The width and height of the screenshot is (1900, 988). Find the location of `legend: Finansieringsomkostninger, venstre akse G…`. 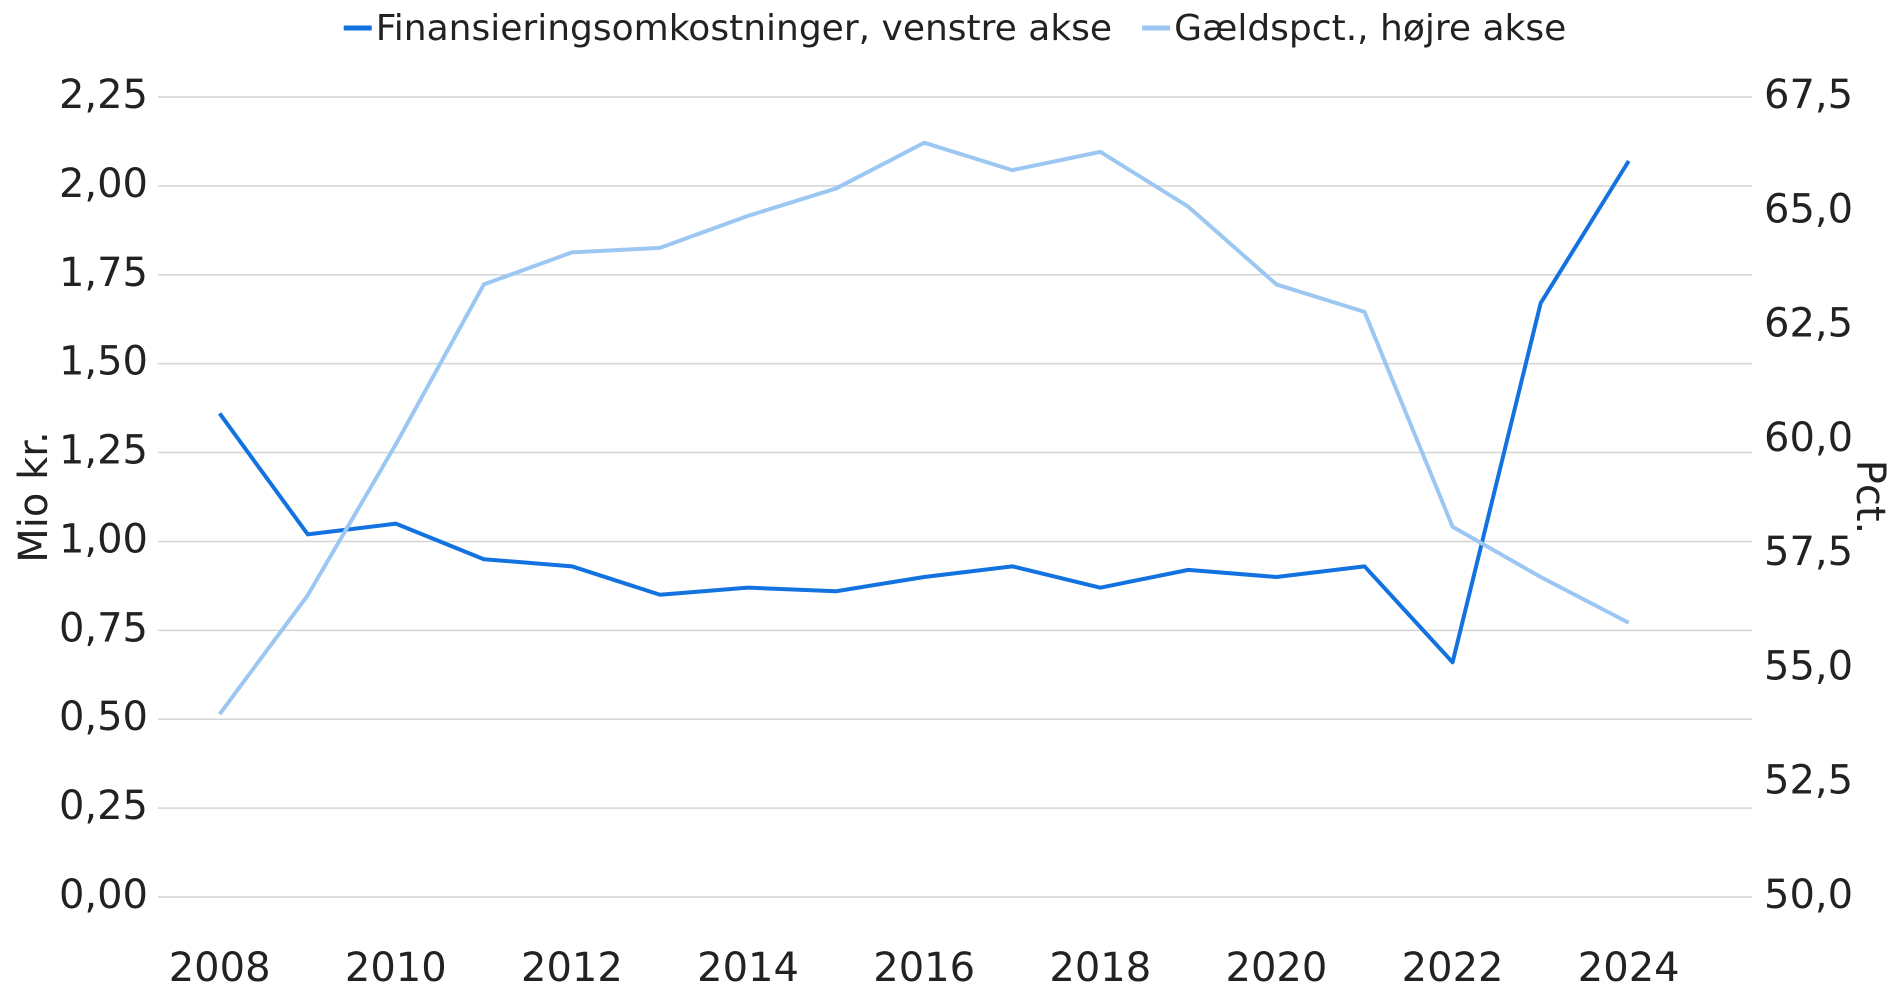

legend: Finansieringsomkostninger, venstre akse G… is located at coordinates (954, 28).